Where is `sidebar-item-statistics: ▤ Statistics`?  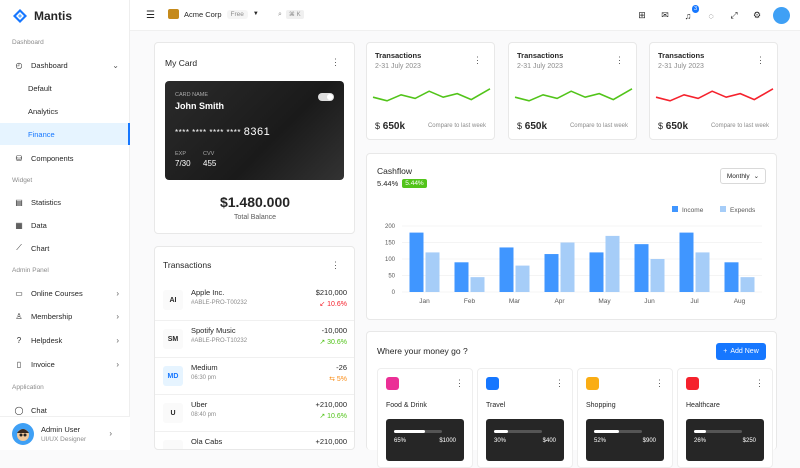 sidebar-item-statistics: ▤ Statistics is located at coordinates (65, 202).